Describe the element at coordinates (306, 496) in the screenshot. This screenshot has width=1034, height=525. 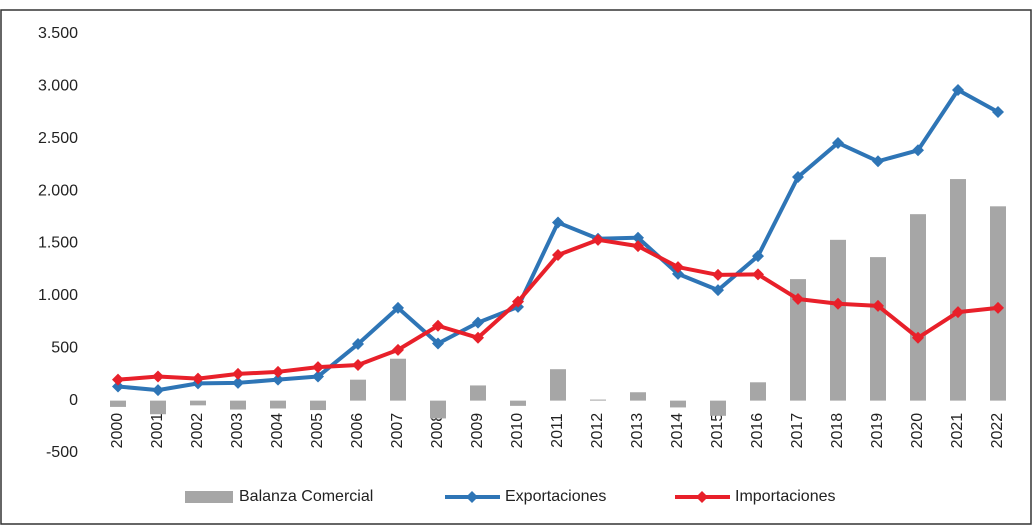
I see `legend-label: Balanza Comercial` at that location.